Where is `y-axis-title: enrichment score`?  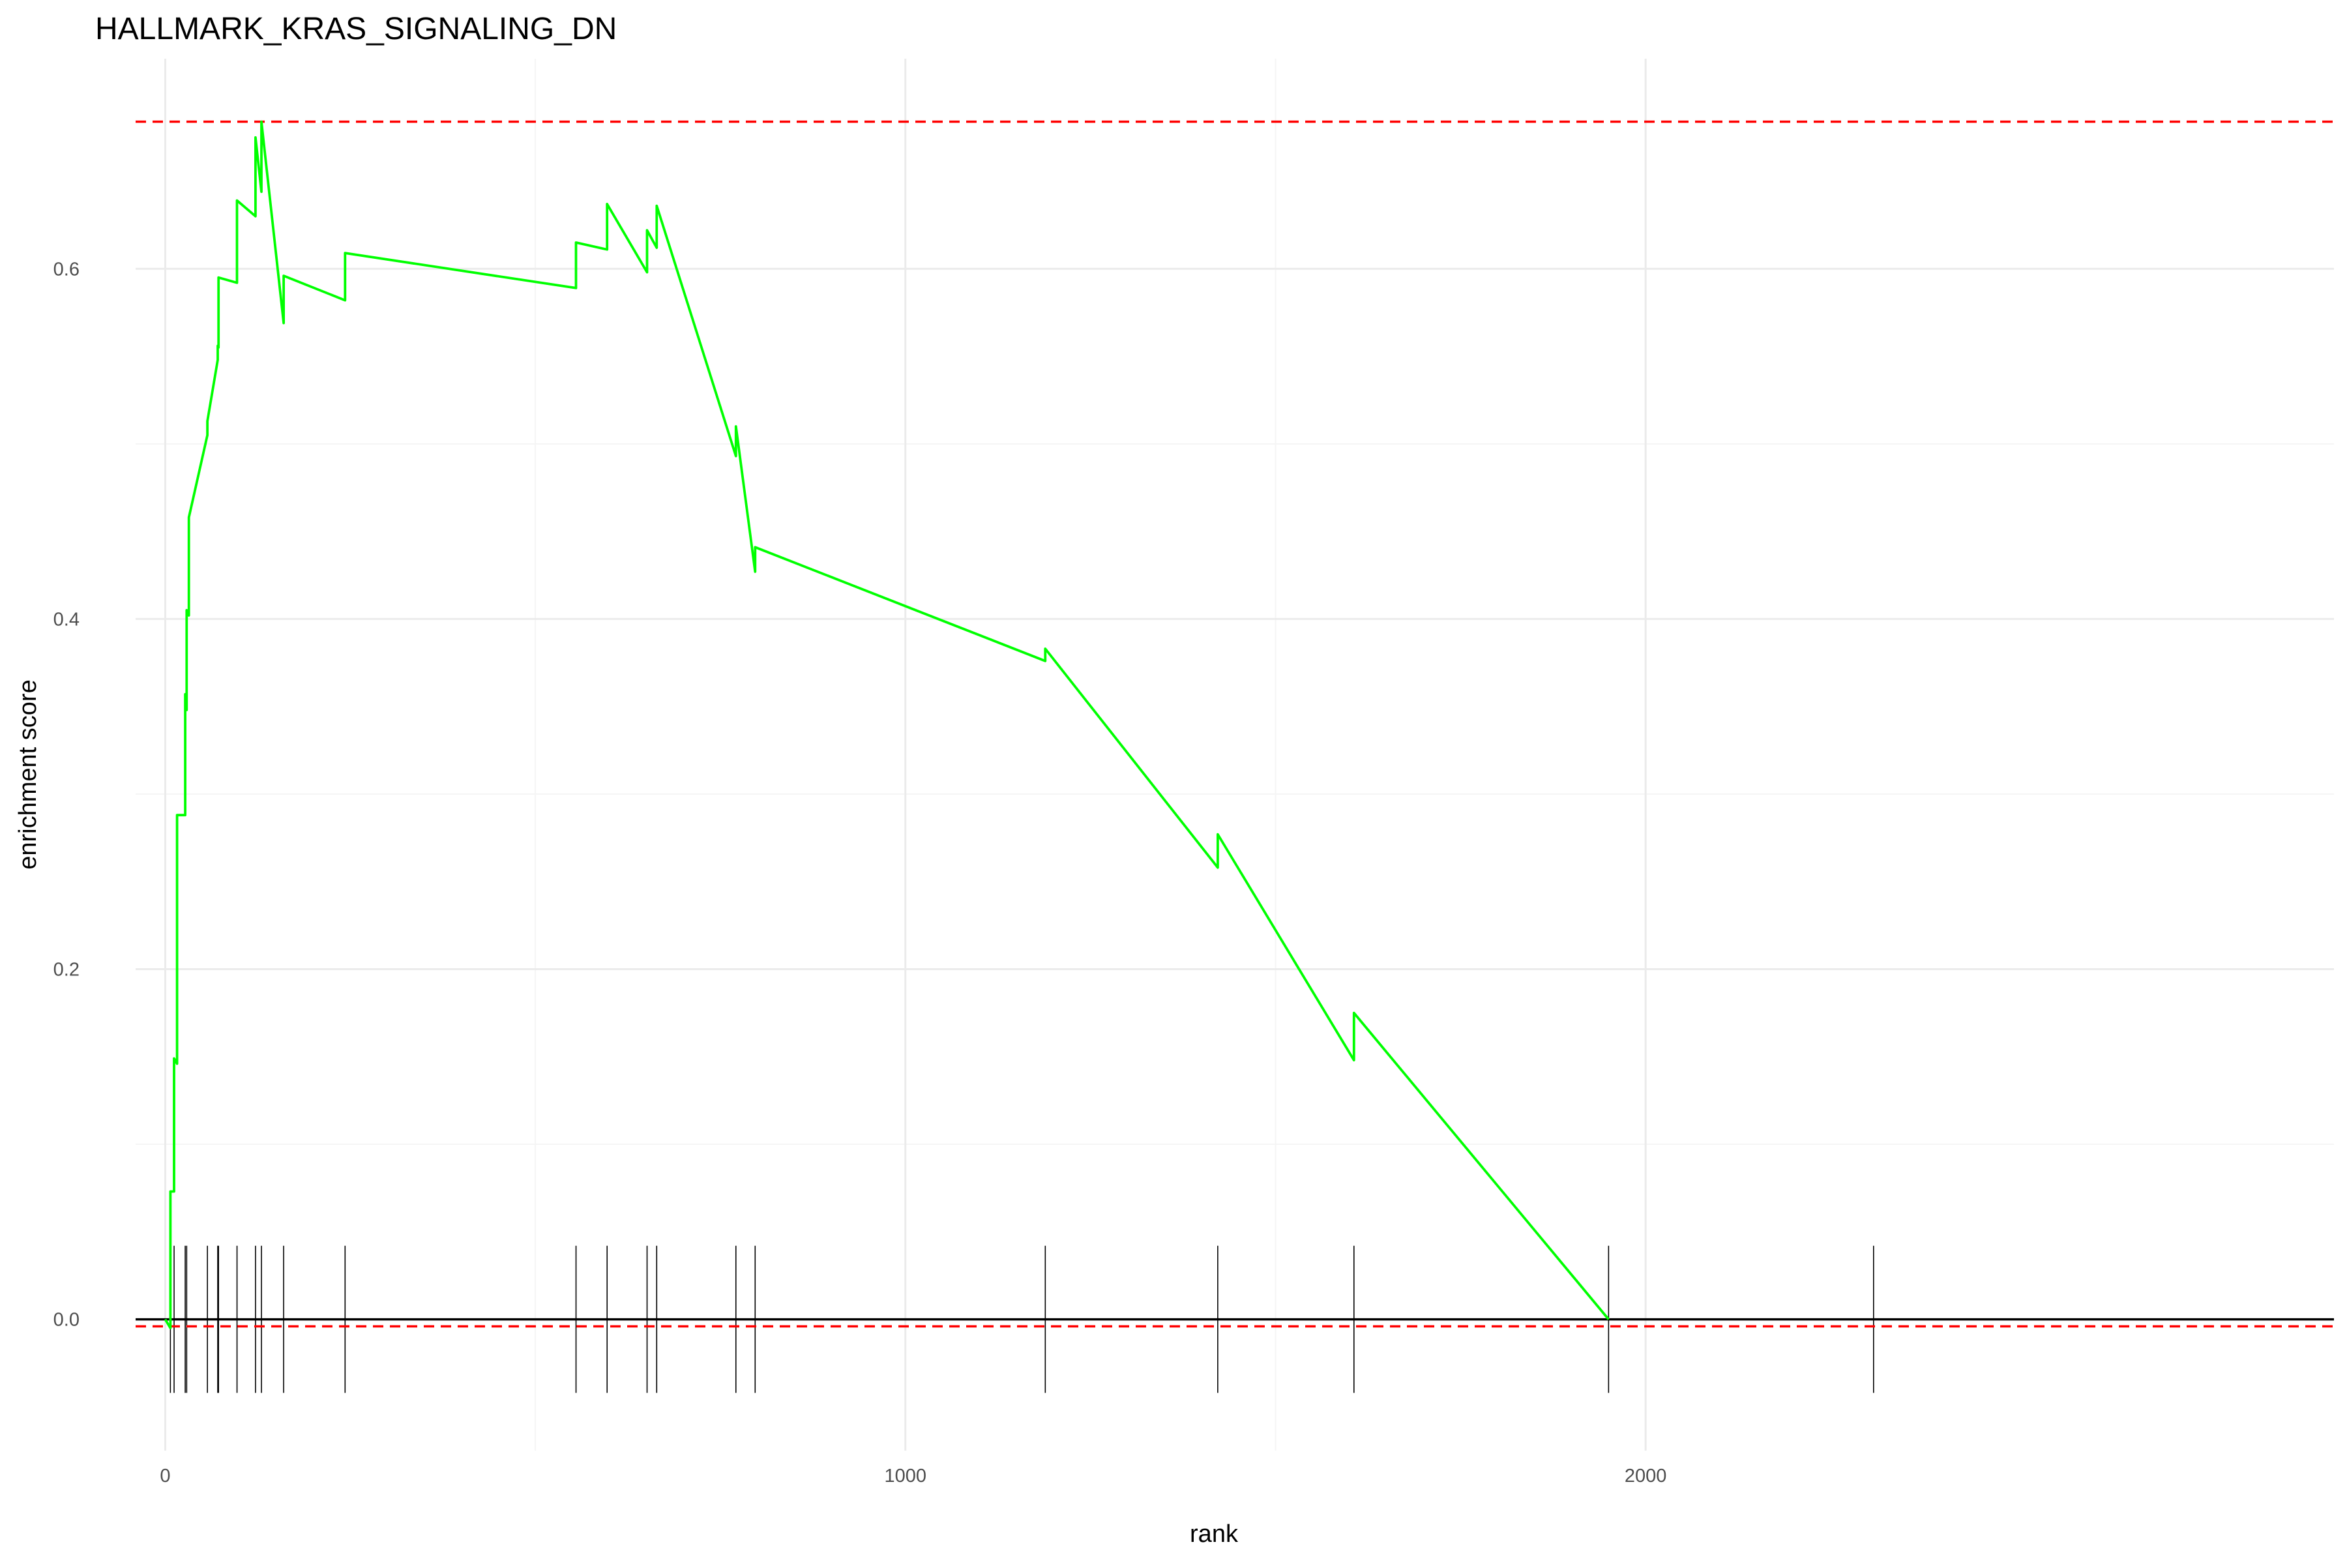 y-axis-title: enrichment score is located at coordinates (28, 774).